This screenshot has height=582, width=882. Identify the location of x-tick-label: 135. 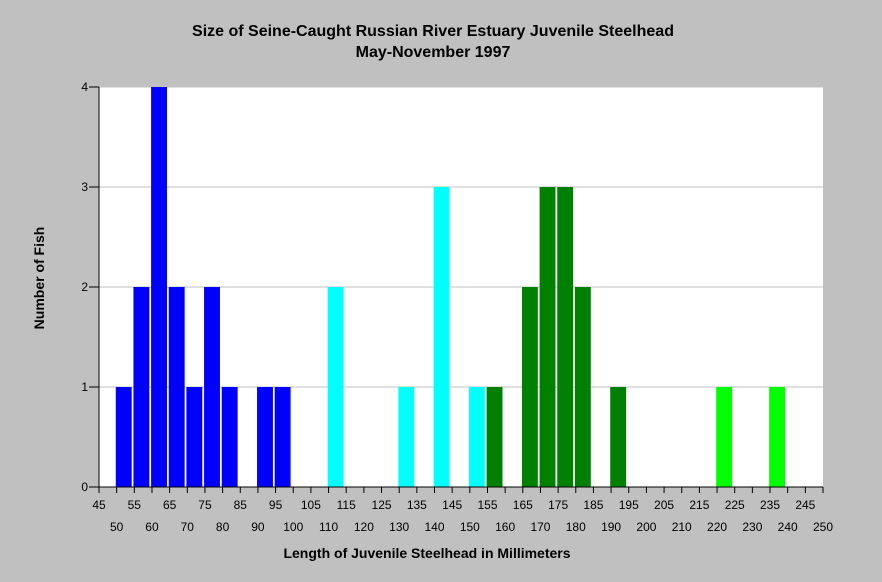
(417, 505).